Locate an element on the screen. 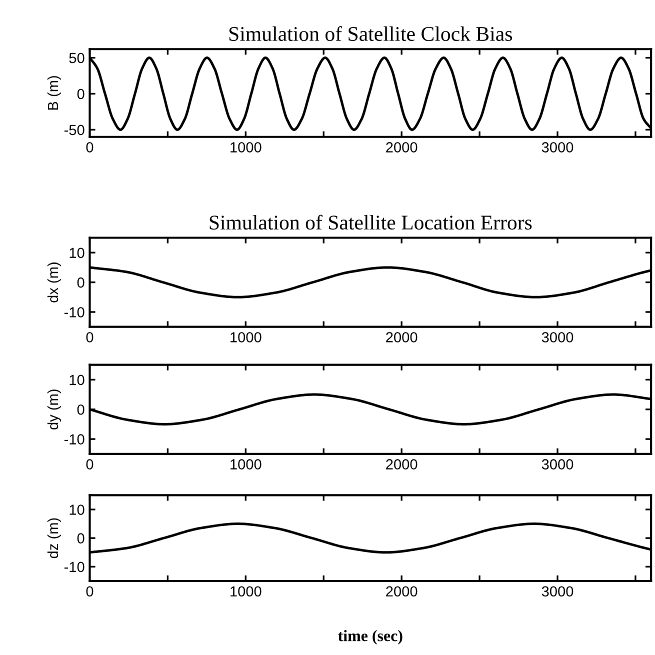 The image size is (655, 655). chart-title: Simulation of Satellite Clock Bias is located at coordinates (370, 33).